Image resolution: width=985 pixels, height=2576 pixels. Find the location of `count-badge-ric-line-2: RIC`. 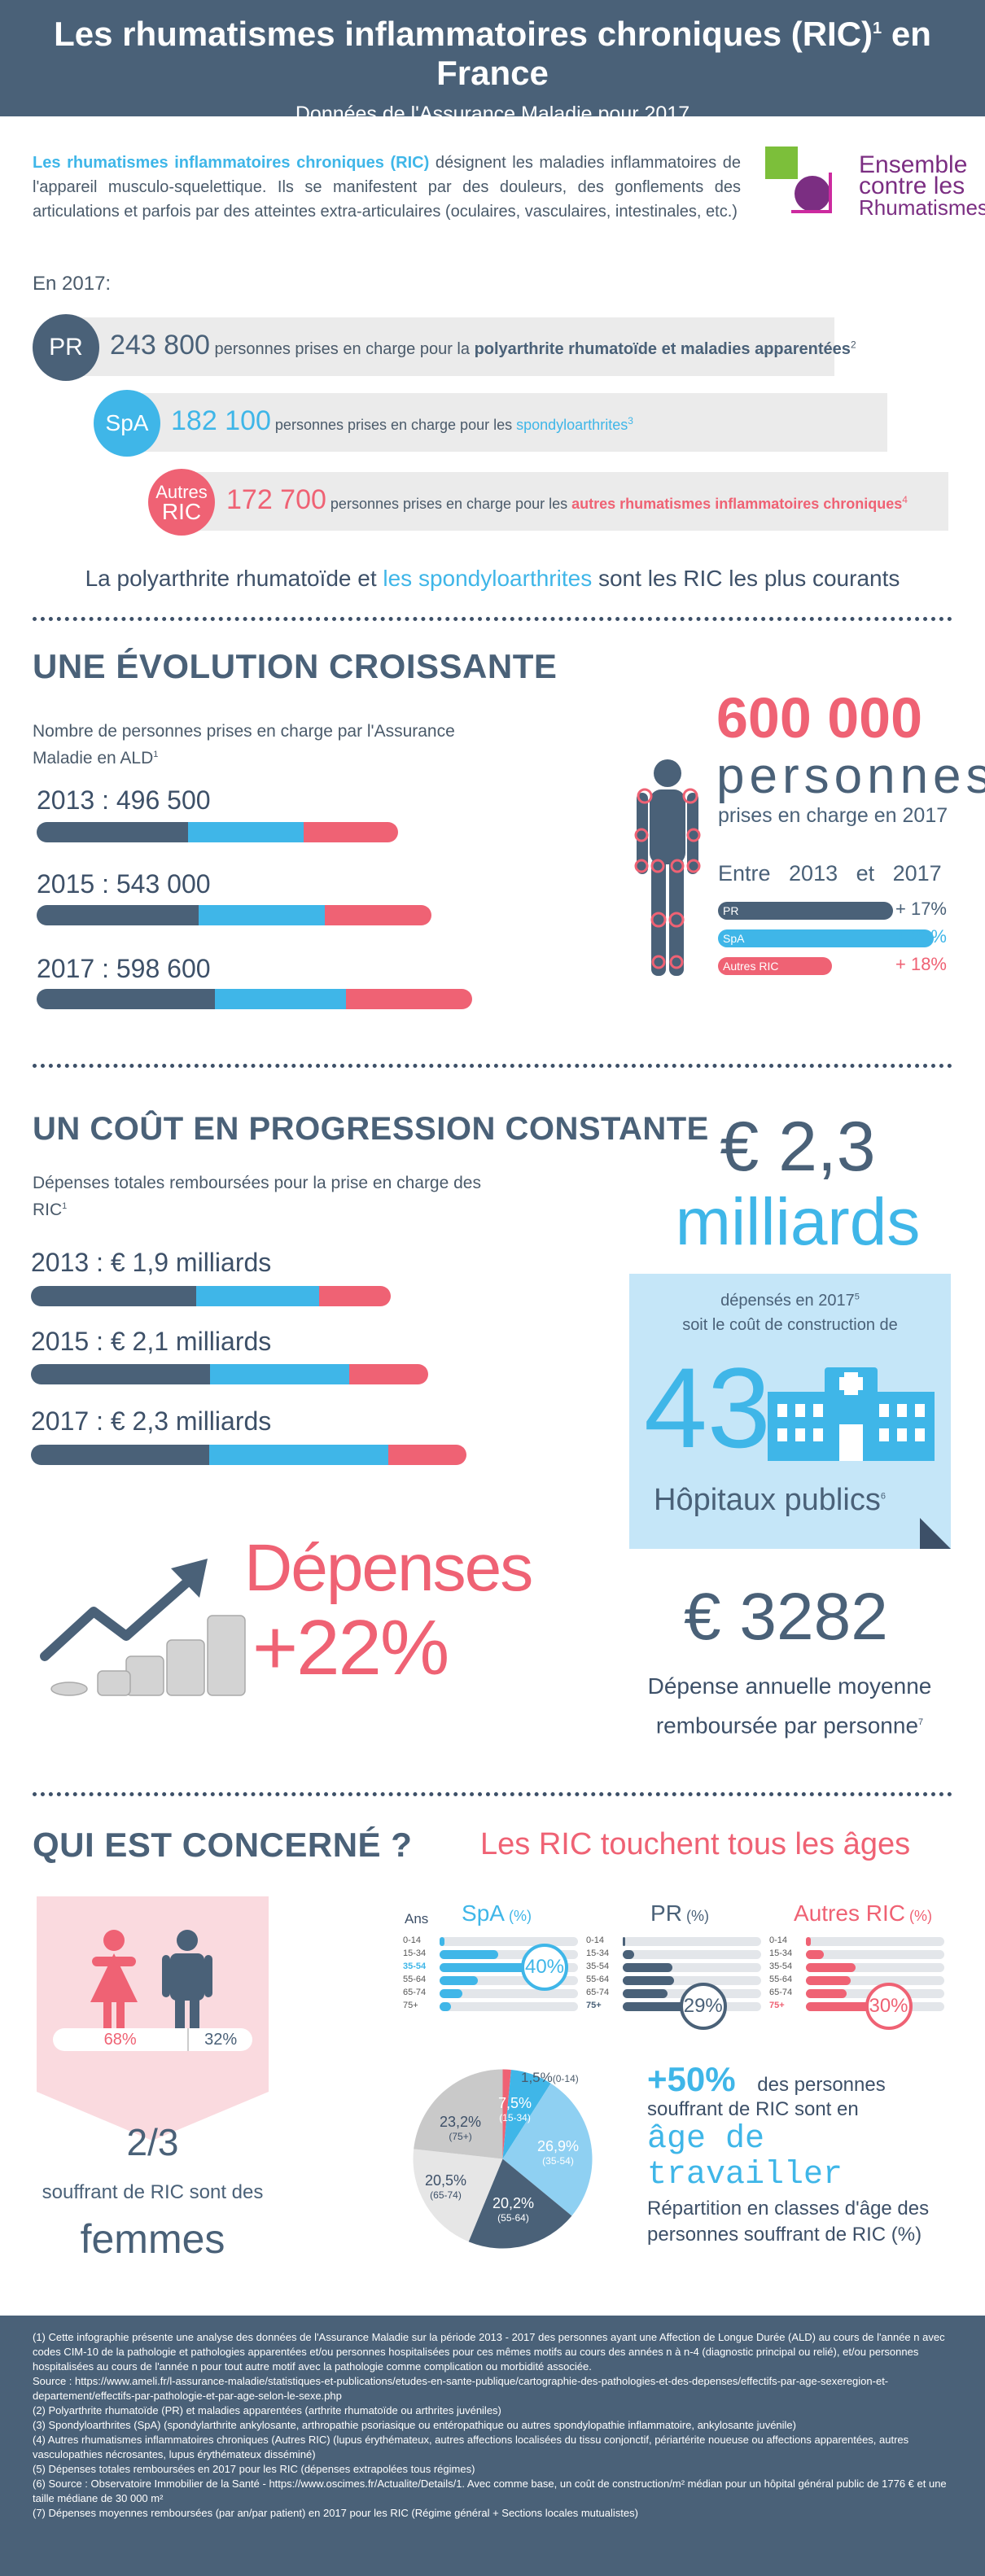

count-badge-ric-line-2: RIC is located at coordinates (181, 511).